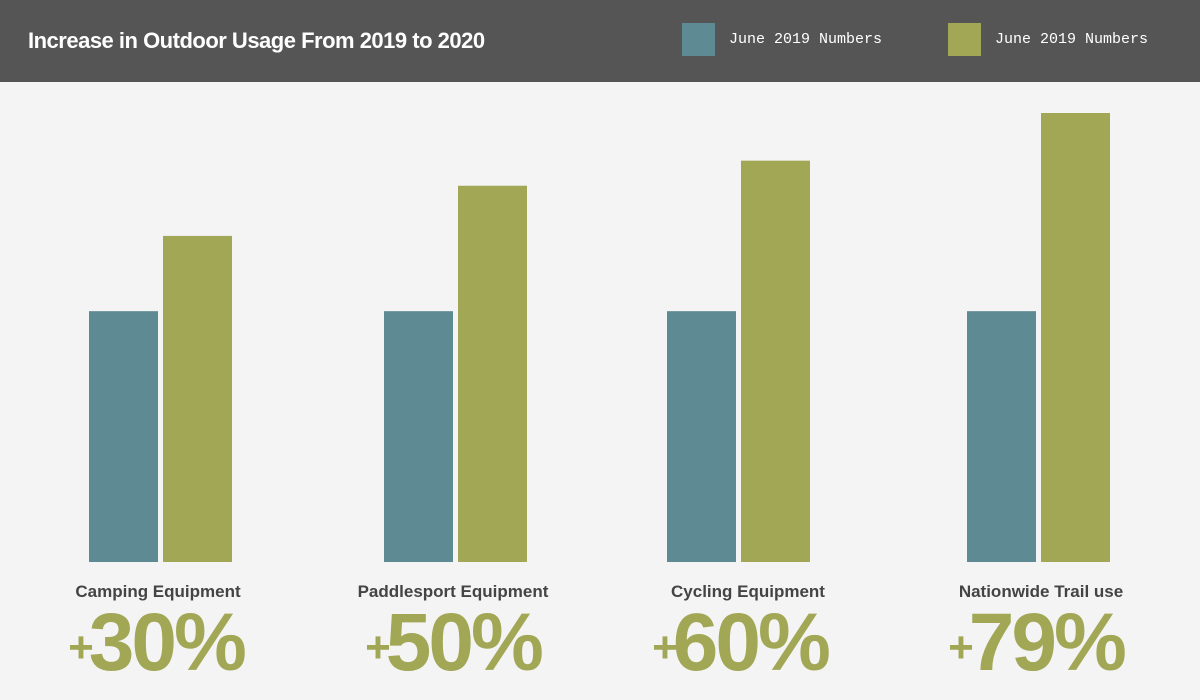  I want to click on increase-label: +79%, so click(1037, 642).